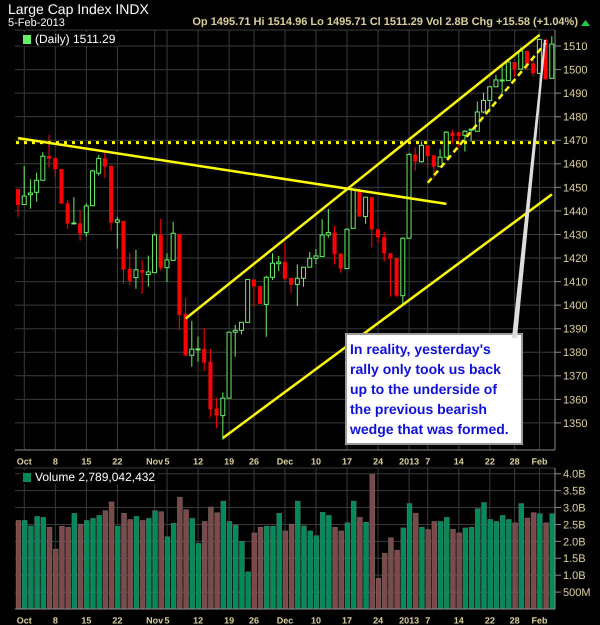 The width and height of the screenshot is (600, 625). I want to click on y-tick-label: 1.5B, so click(574, 559).